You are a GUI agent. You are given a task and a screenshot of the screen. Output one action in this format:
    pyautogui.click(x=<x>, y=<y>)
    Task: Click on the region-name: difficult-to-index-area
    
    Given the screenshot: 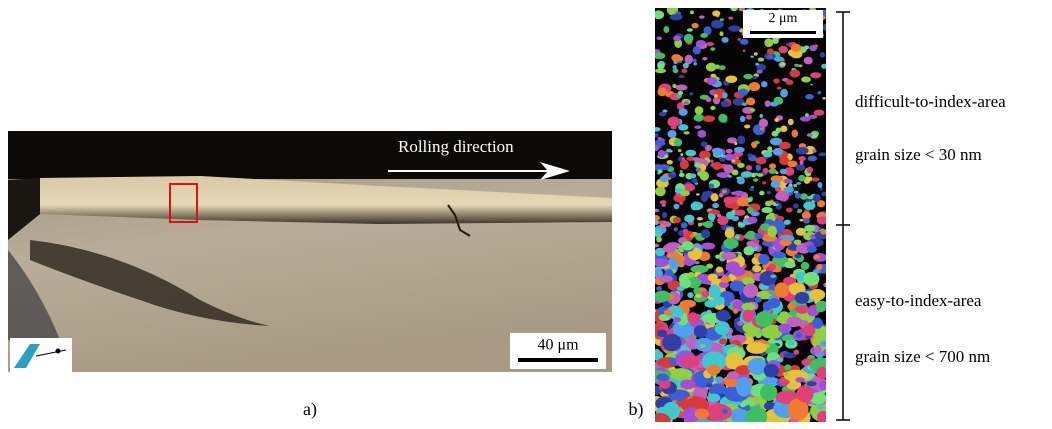 What is the action you would take?
    pyautogui.click(x=930, y=101)
    